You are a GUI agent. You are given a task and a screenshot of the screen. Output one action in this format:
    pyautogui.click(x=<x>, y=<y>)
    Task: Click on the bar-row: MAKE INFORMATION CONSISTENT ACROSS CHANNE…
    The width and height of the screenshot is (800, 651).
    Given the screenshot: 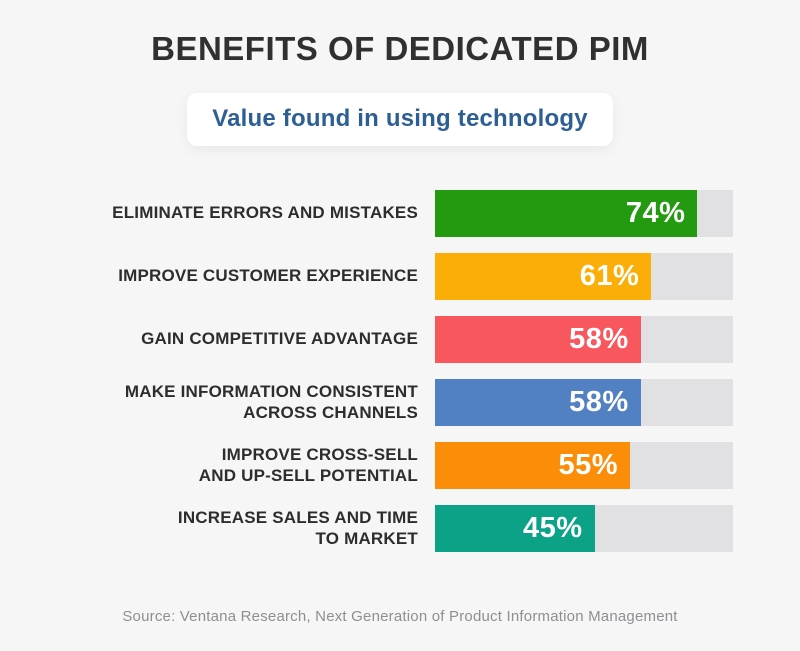 What is the action you would take?
    pyautogui.click(x=420, y=402)
    